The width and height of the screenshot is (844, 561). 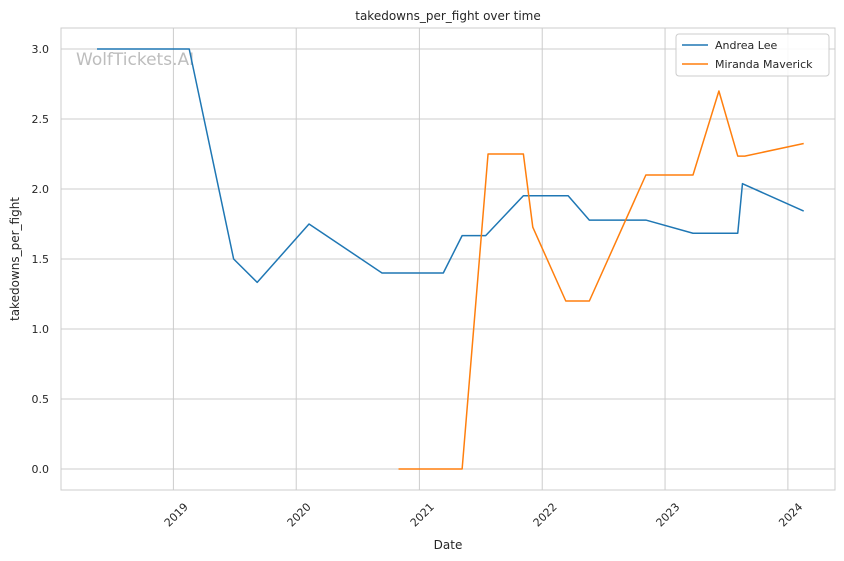 What do you see at coordinates (15, 259) in the screenshot?
I see `y-axis-title: takedowns_per_fight` at bounding box center [15, 259].